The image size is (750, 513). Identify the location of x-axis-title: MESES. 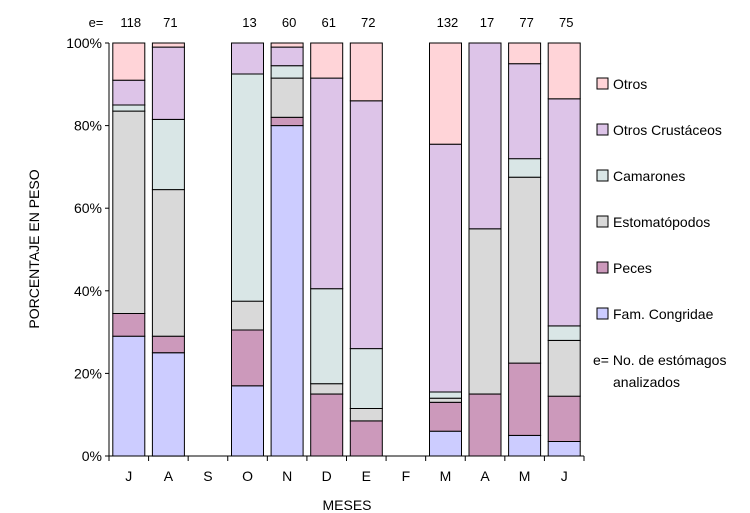
(346, 505).